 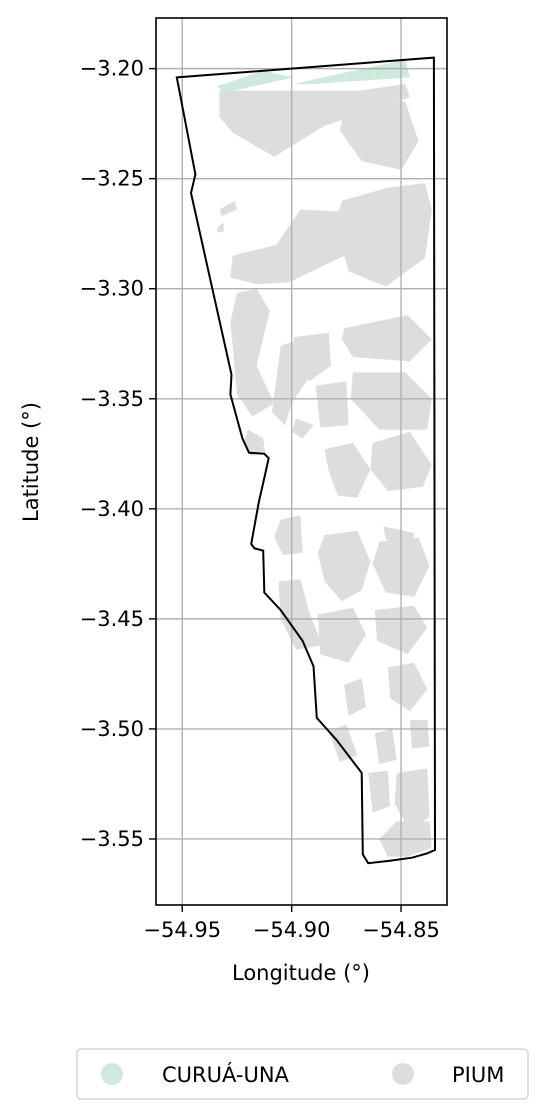 What do you see at coordinates (112, 619) in the screenshot?
I see `y-tick-label: −3.45` at bounding box center [112, 619].